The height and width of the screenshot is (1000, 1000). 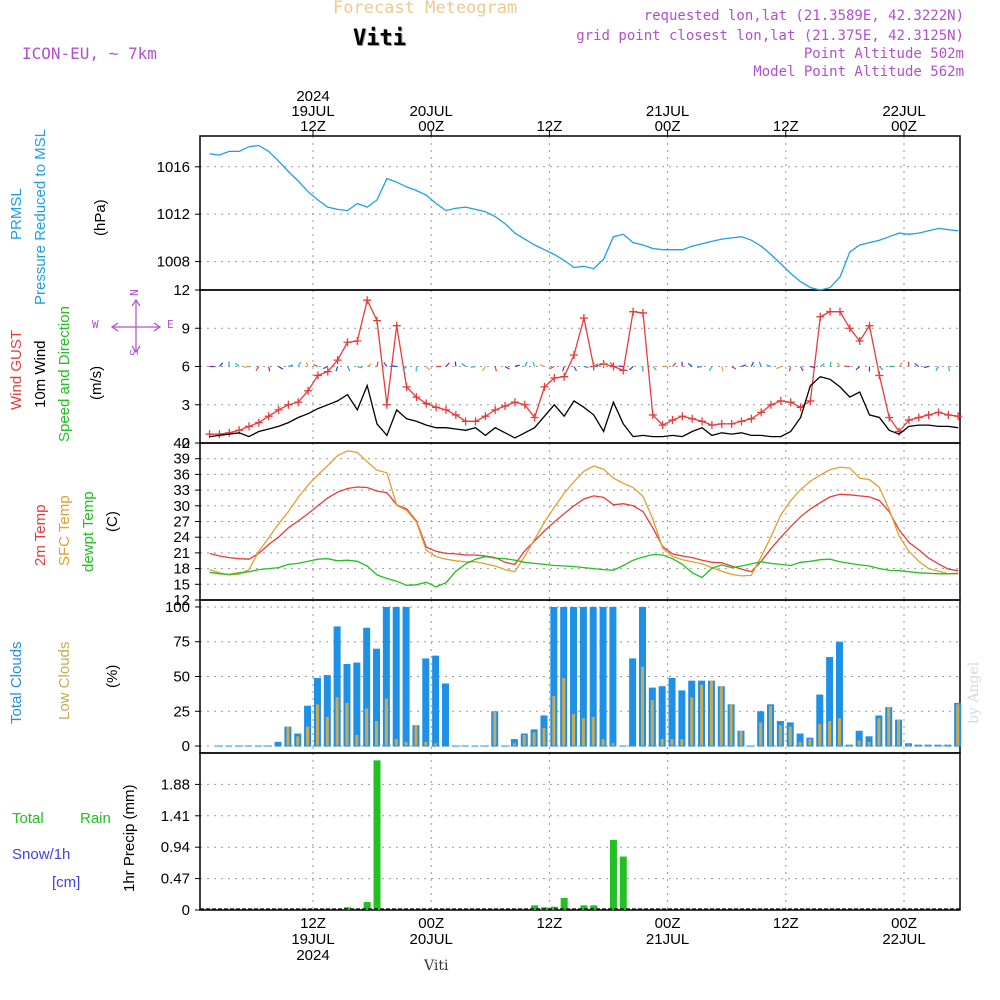 What do you see at coordinates (175, 879) in the screenshot?
I see `y-tick-label: 0.47` at bounding box center [175, 879].